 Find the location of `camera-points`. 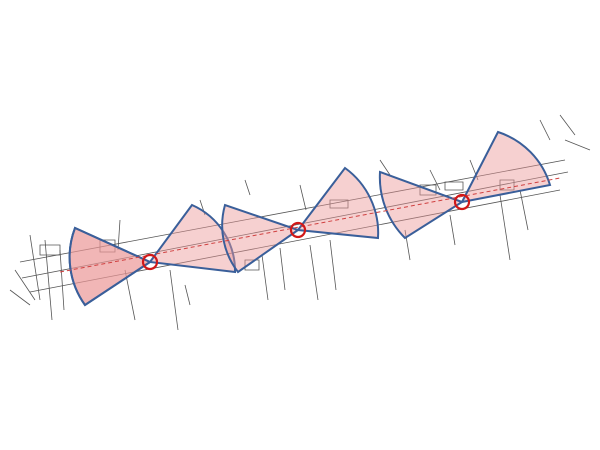

camera-points is located at coordinates (306, 232).